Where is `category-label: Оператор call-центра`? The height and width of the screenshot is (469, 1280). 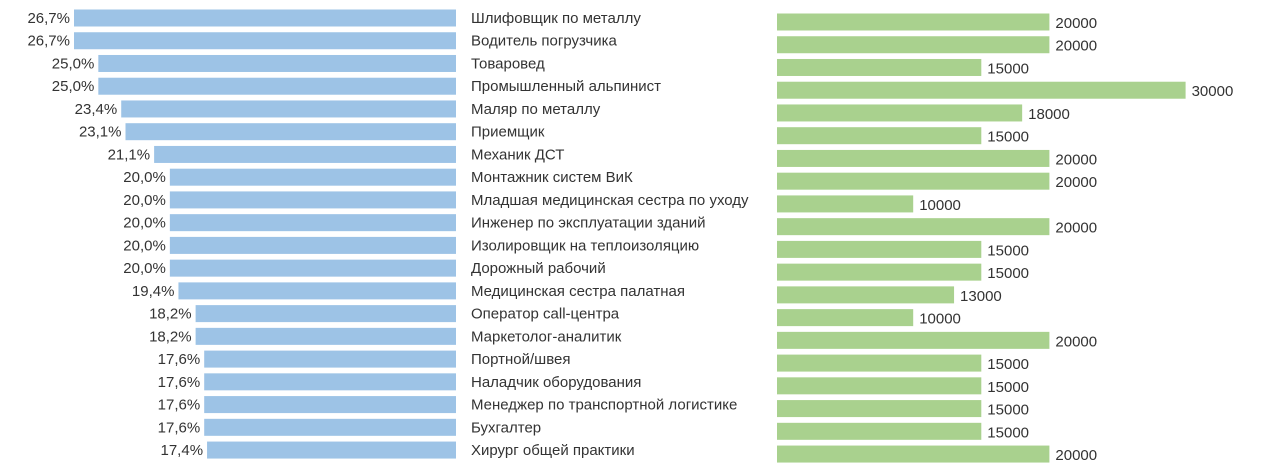
category-label: Оператор call-центра is located at coordinates (545, 314).